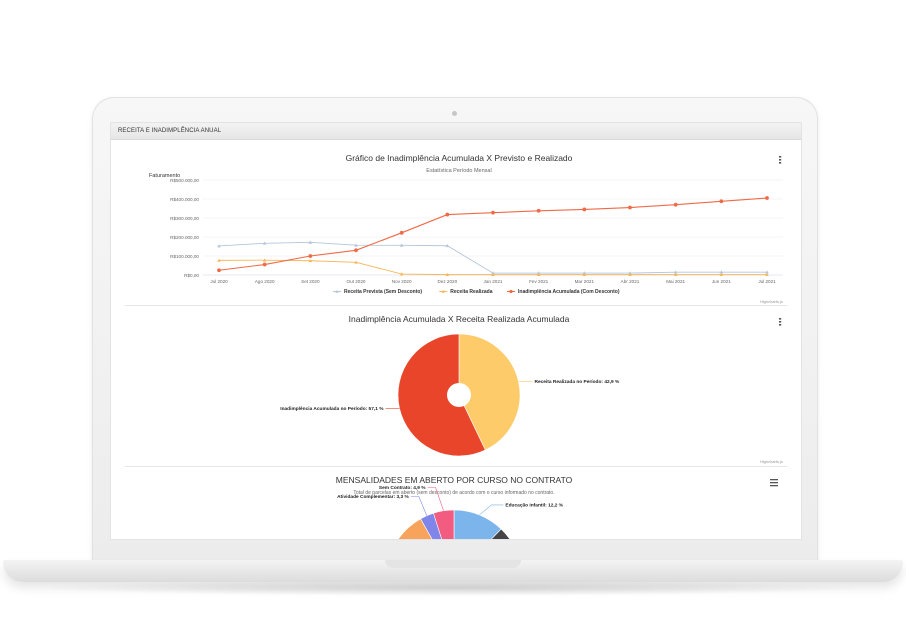  What do you see at coordinates (402, 281) in the screenshot?
I see `x-tick-label: Nov 2020` at bounding box center [402, 281].